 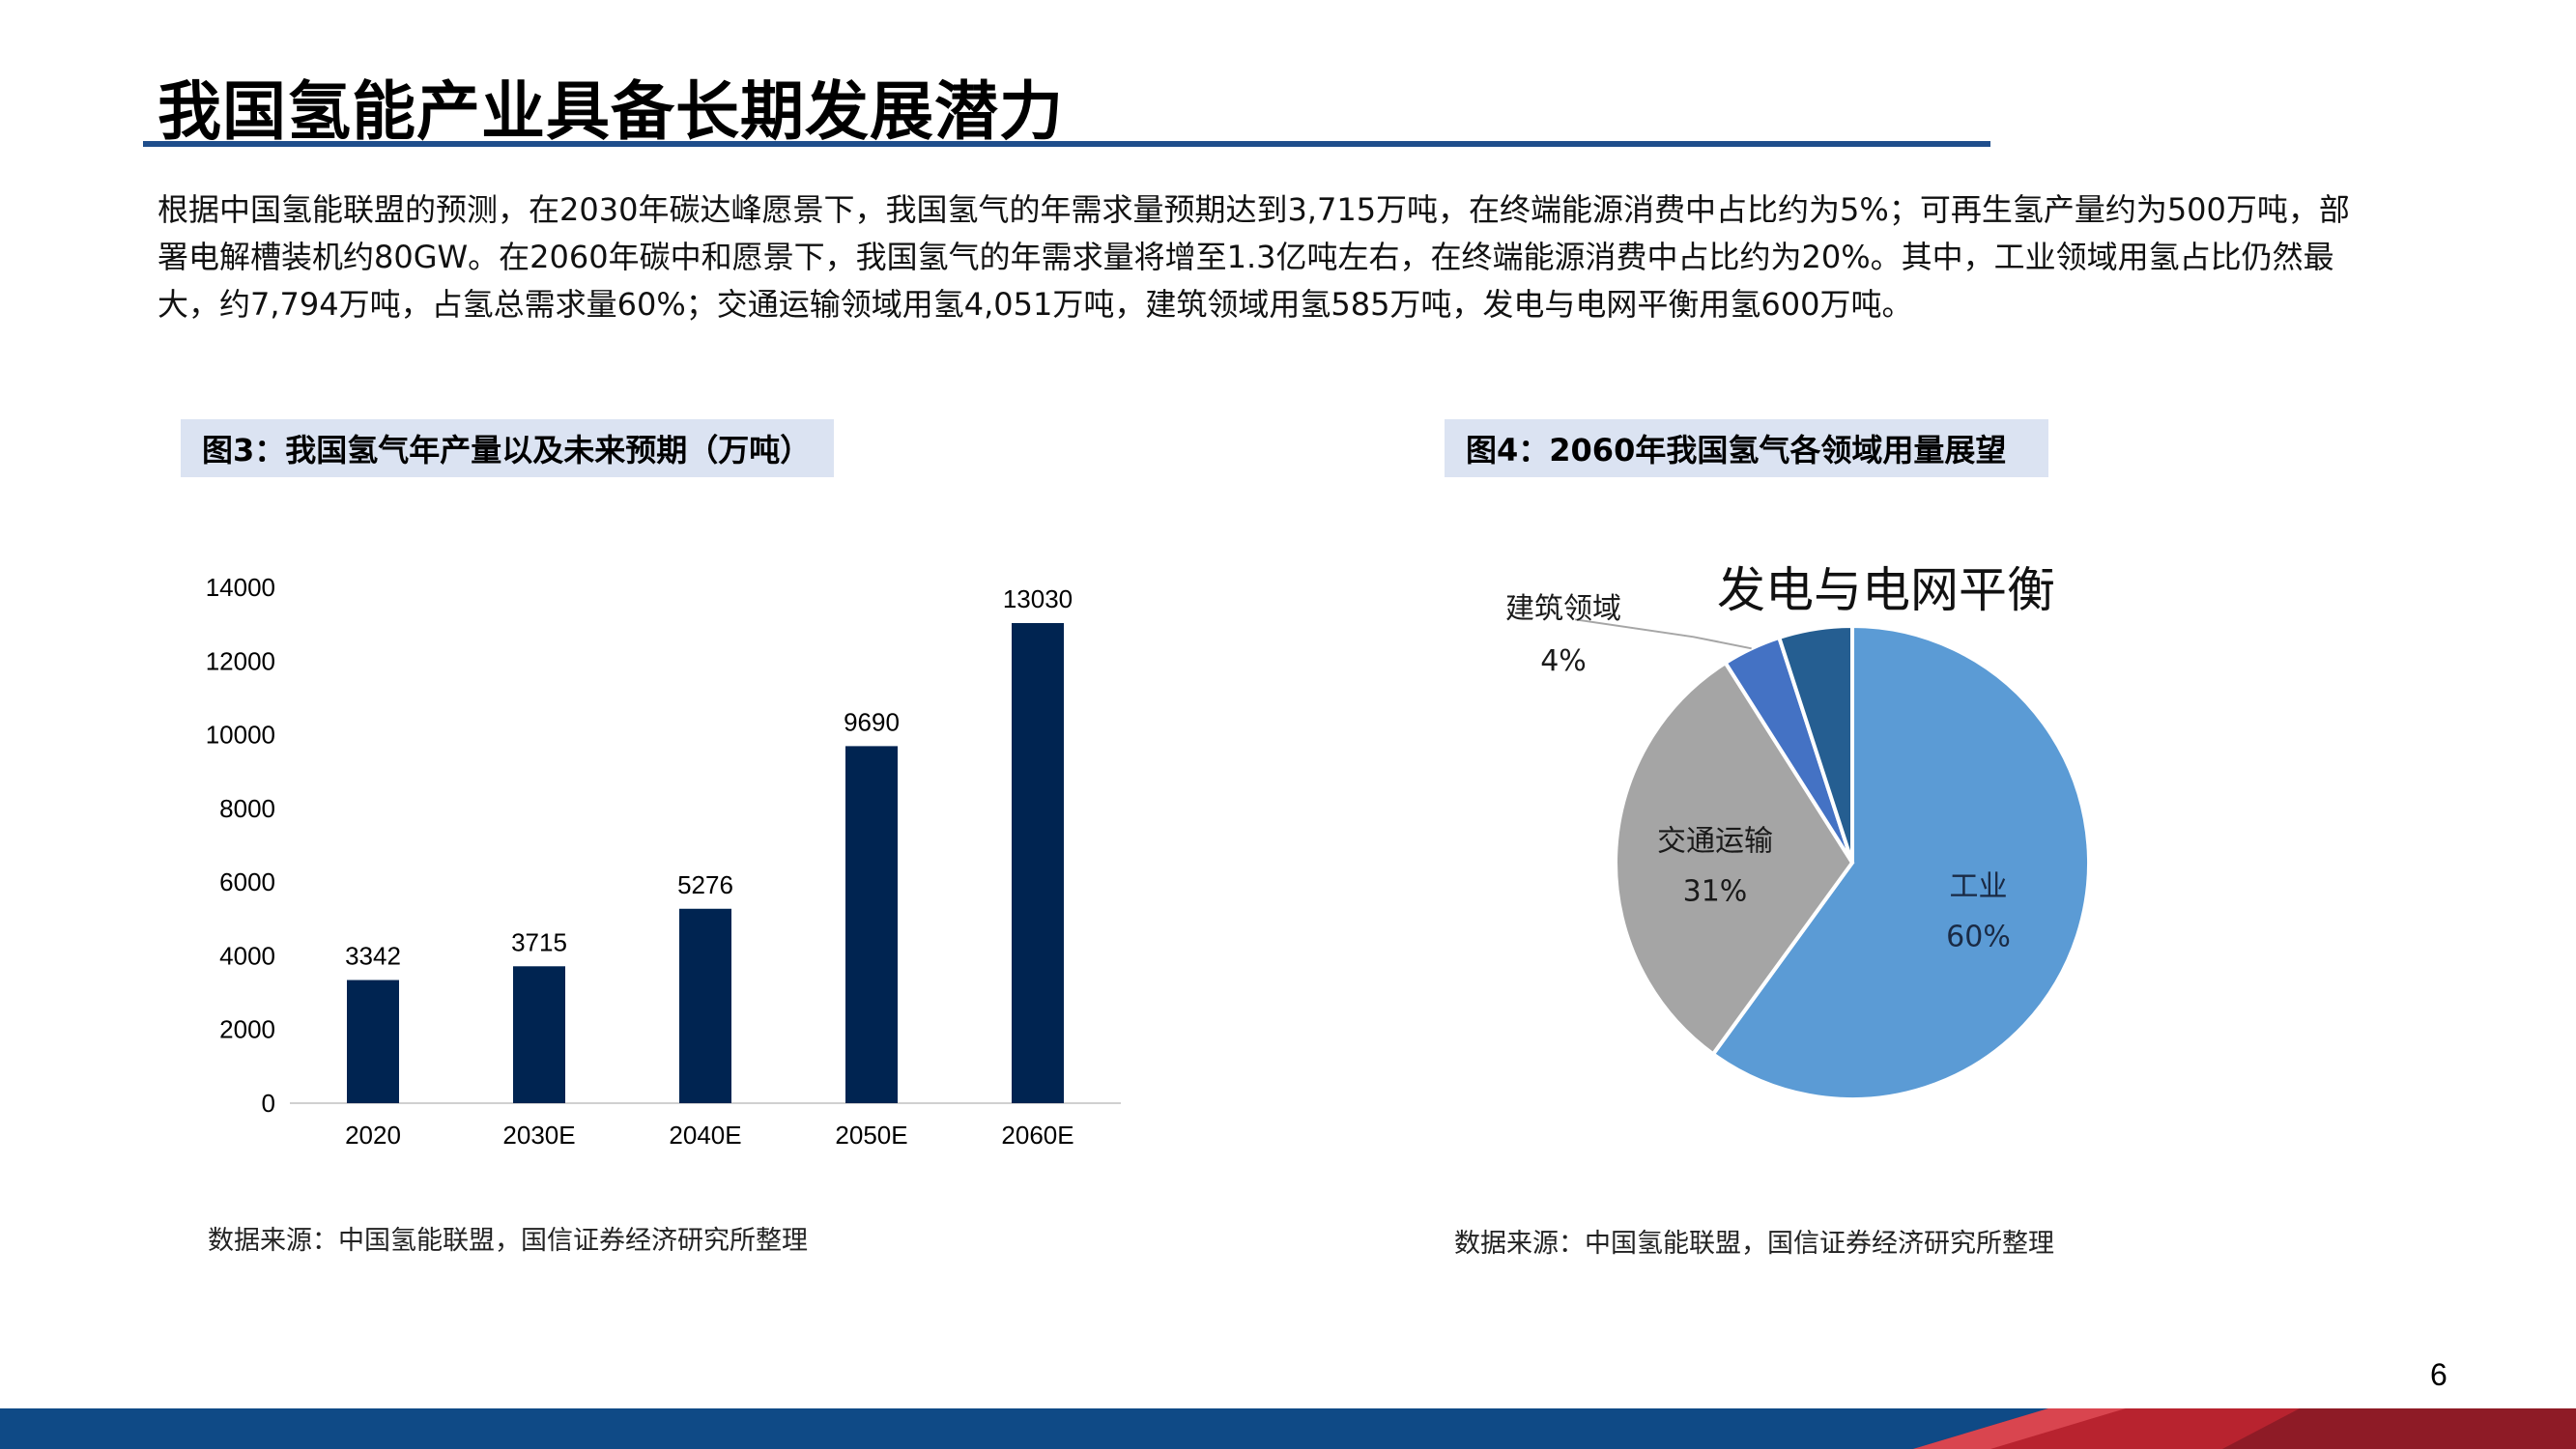 I want to click on footer-band, so click(x=1288, y=1428).